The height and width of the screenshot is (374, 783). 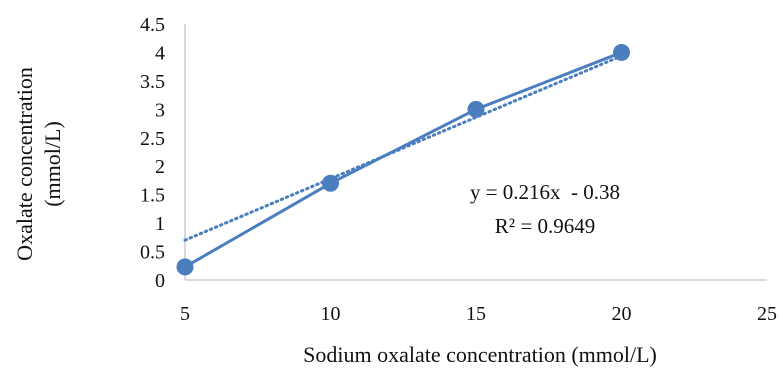 I want to click on x-axis-ticks: 5 10 15 20 25, so click(x=478, y=314).